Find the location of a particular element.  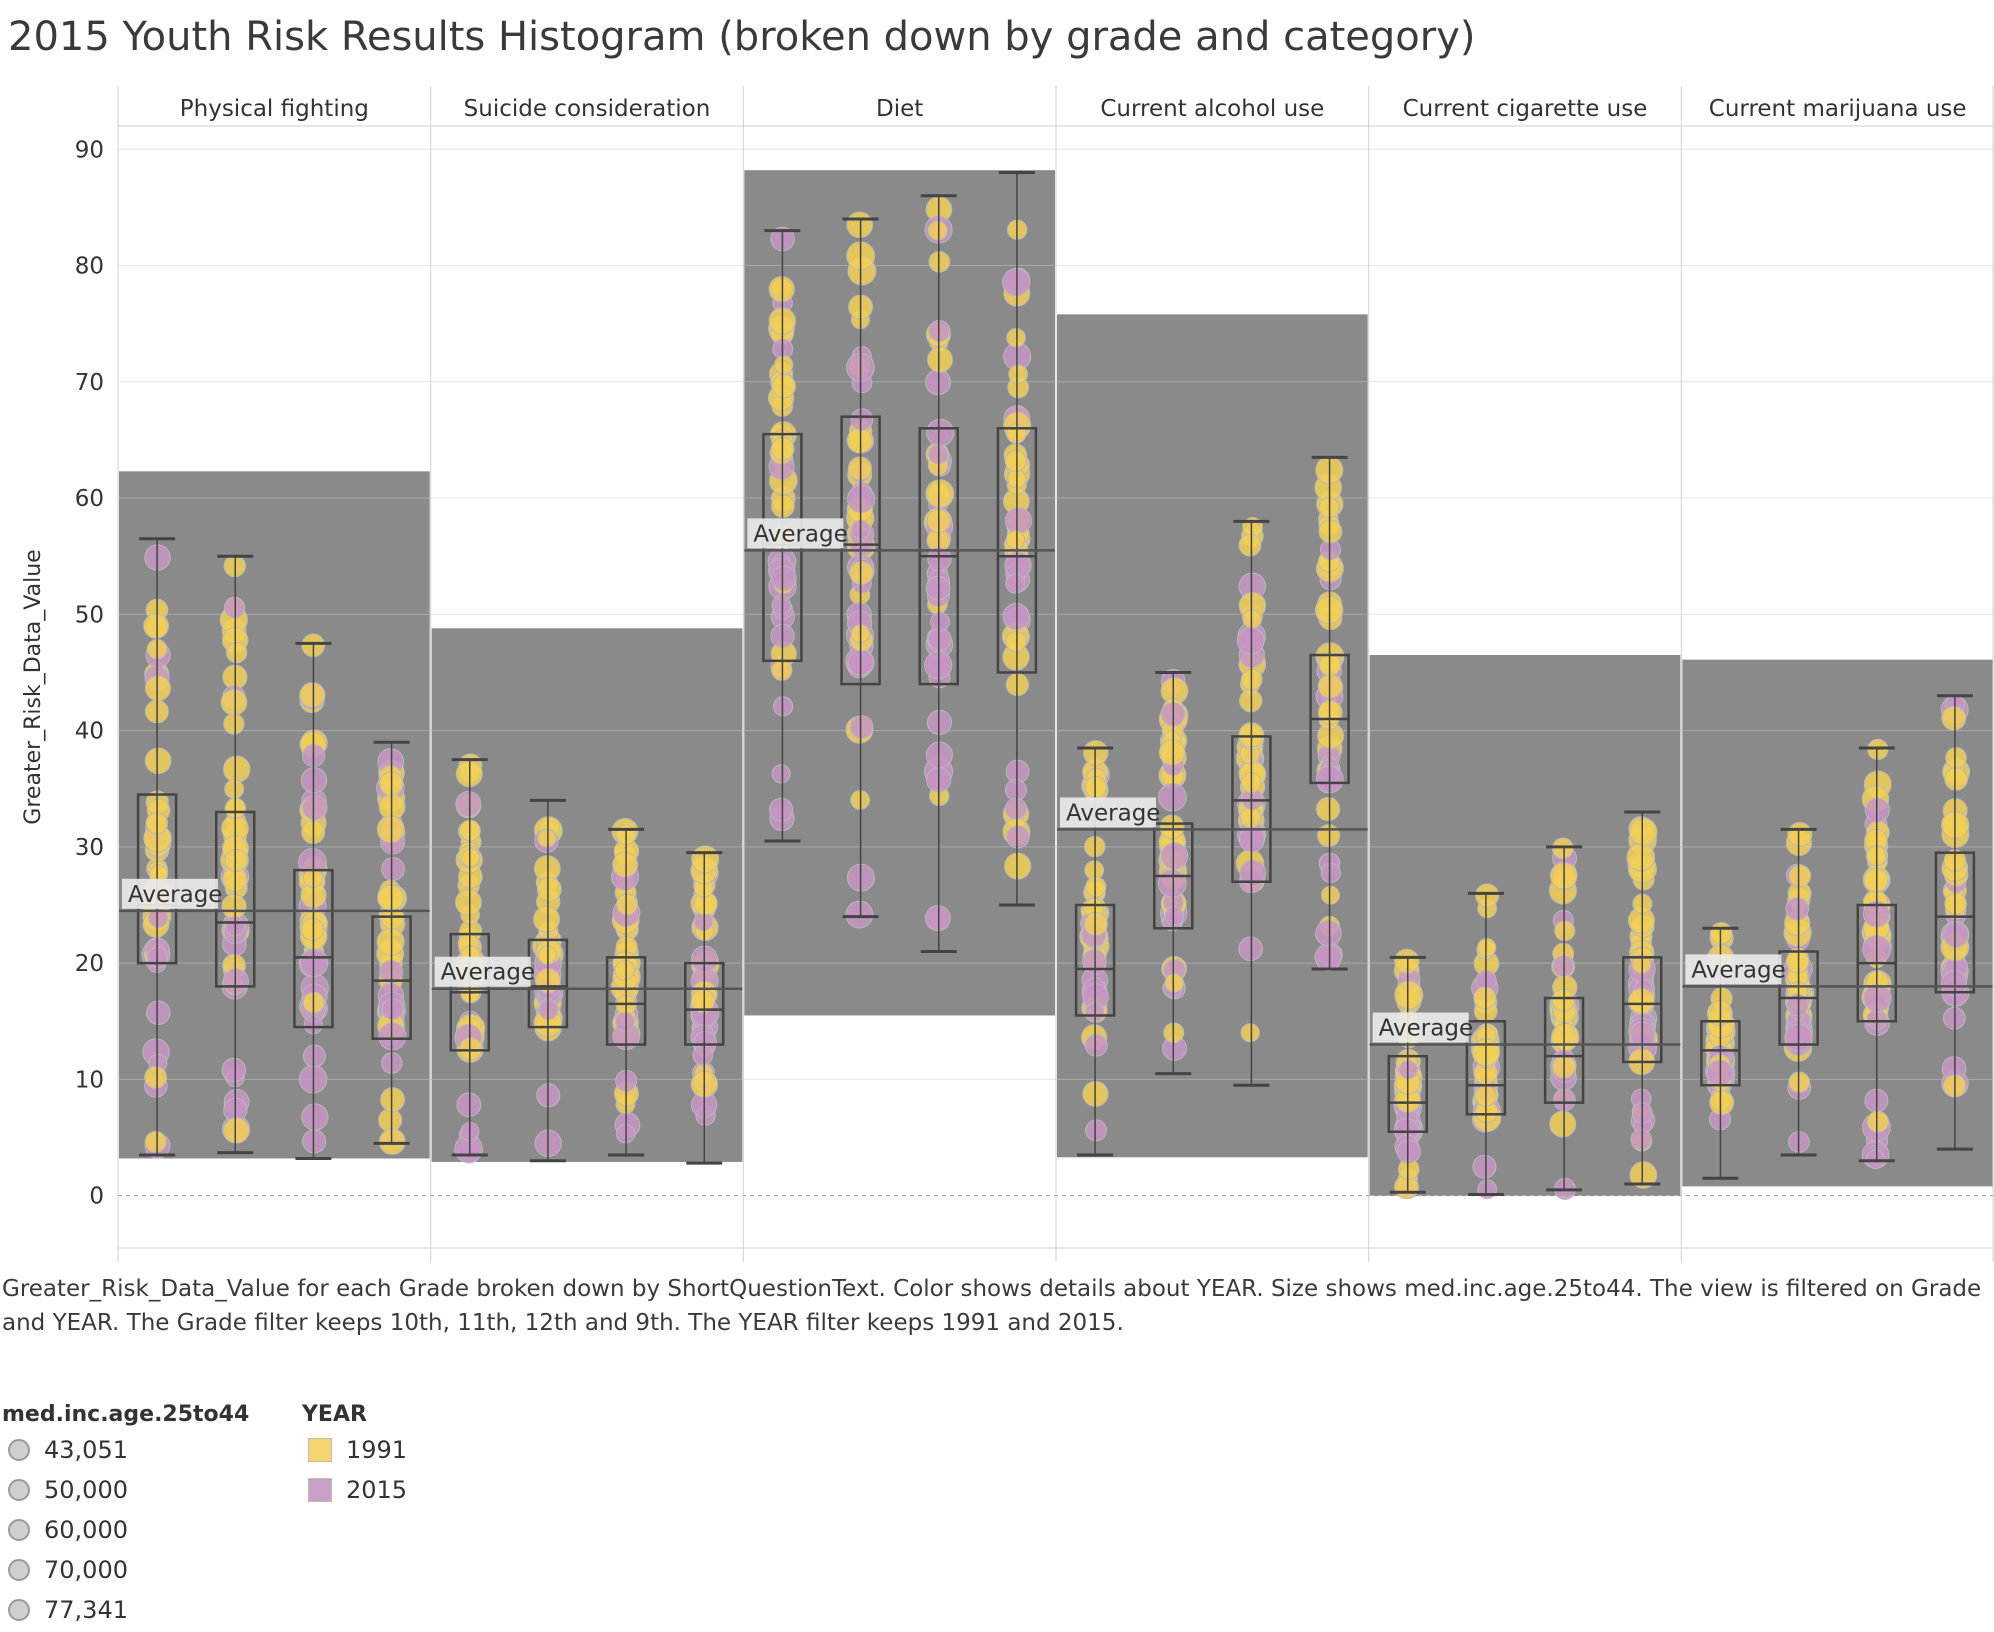

facet-header: Current alcohol use is located at coordinates (1212, 109).